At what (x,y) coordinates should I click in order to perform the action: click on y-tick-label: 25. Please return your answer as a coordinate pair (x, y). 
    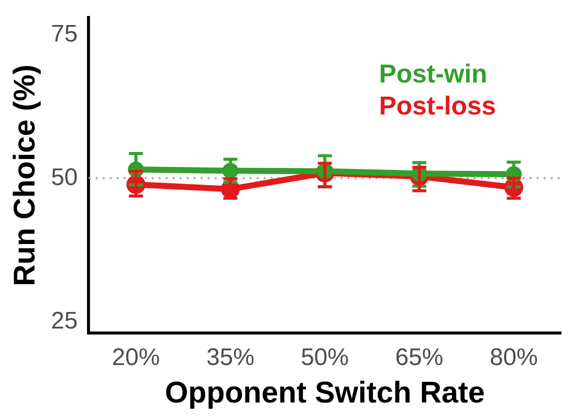
    Looking at the image, I should click on (64, 320).